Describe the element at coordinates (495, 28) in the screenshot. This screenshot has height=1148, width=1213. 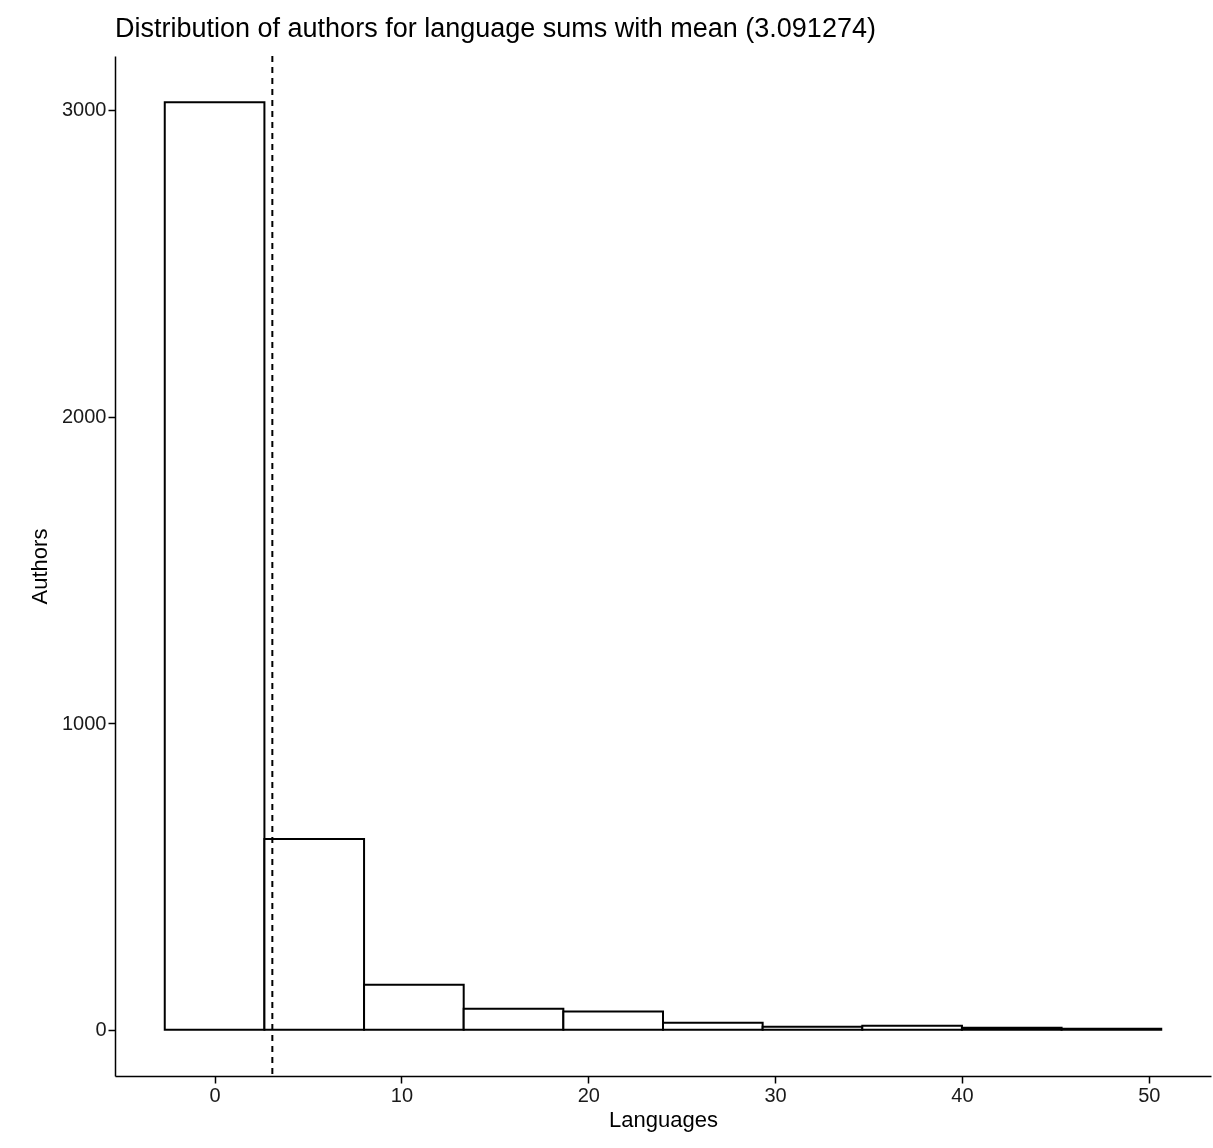
I see `chart-title: Distribution of authors for language sums with mean (3.091274)` at that location.